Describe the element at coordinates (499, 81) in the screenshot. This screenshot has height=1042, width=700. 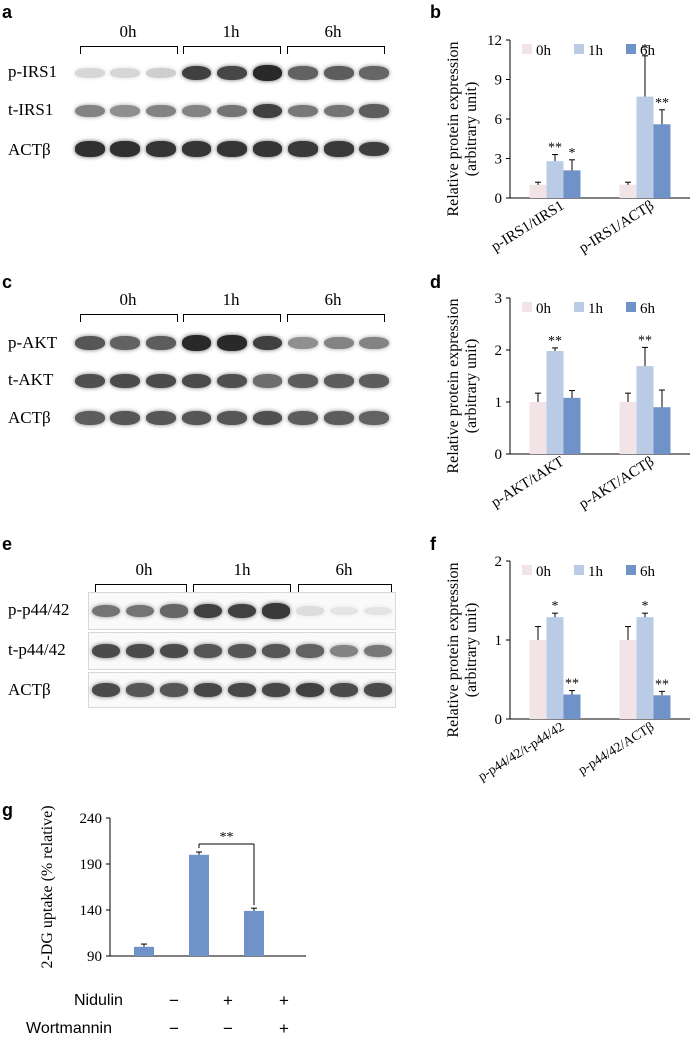
I see `y-tick-label: 9` at that location.